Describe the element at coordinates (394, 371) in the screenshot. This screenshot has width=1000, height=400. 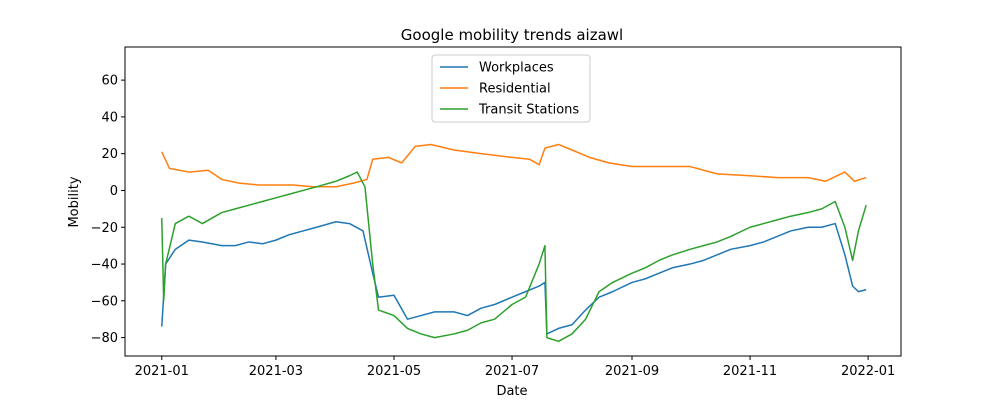
I see `x-tick-label: 2021-05` at that location.